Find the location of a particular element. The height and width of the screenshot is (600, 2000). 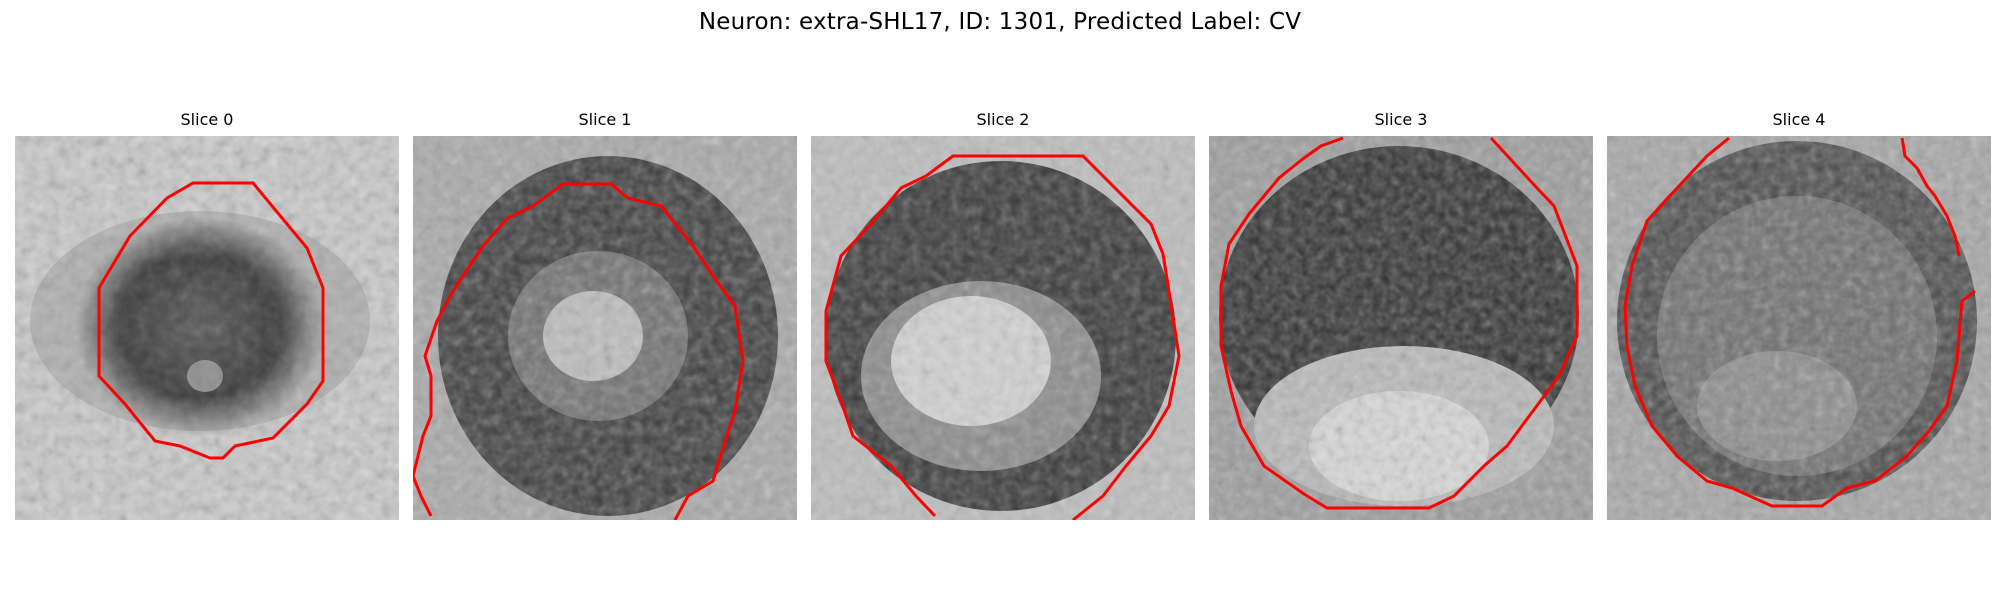

slice-panel-2: Slice 2 is located at coordinates (1003, 315).